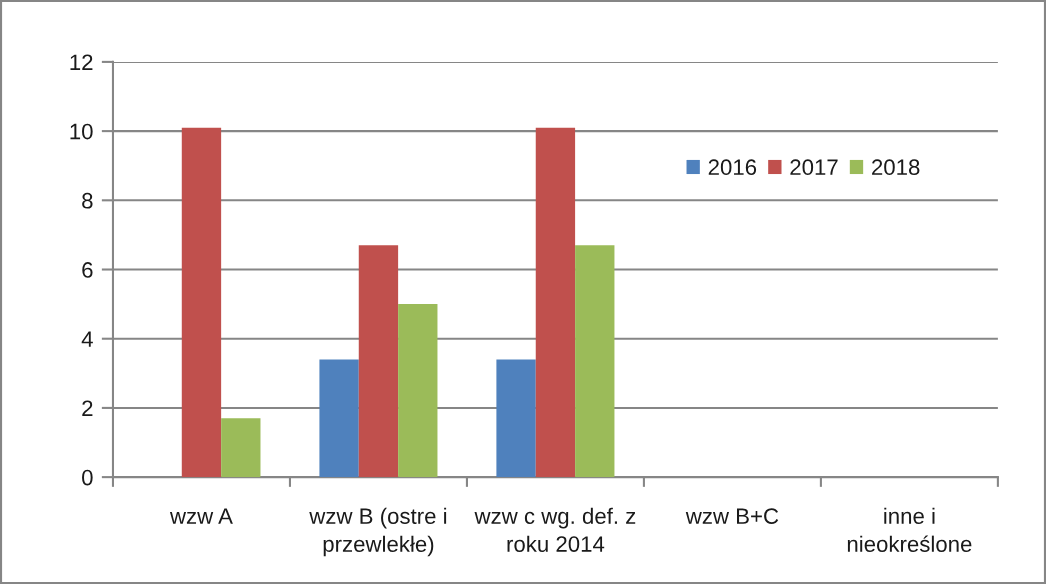 The width and height of the screenshot is (1046, 584). I want to click on y-tick-label: 8, so click(87, 200).